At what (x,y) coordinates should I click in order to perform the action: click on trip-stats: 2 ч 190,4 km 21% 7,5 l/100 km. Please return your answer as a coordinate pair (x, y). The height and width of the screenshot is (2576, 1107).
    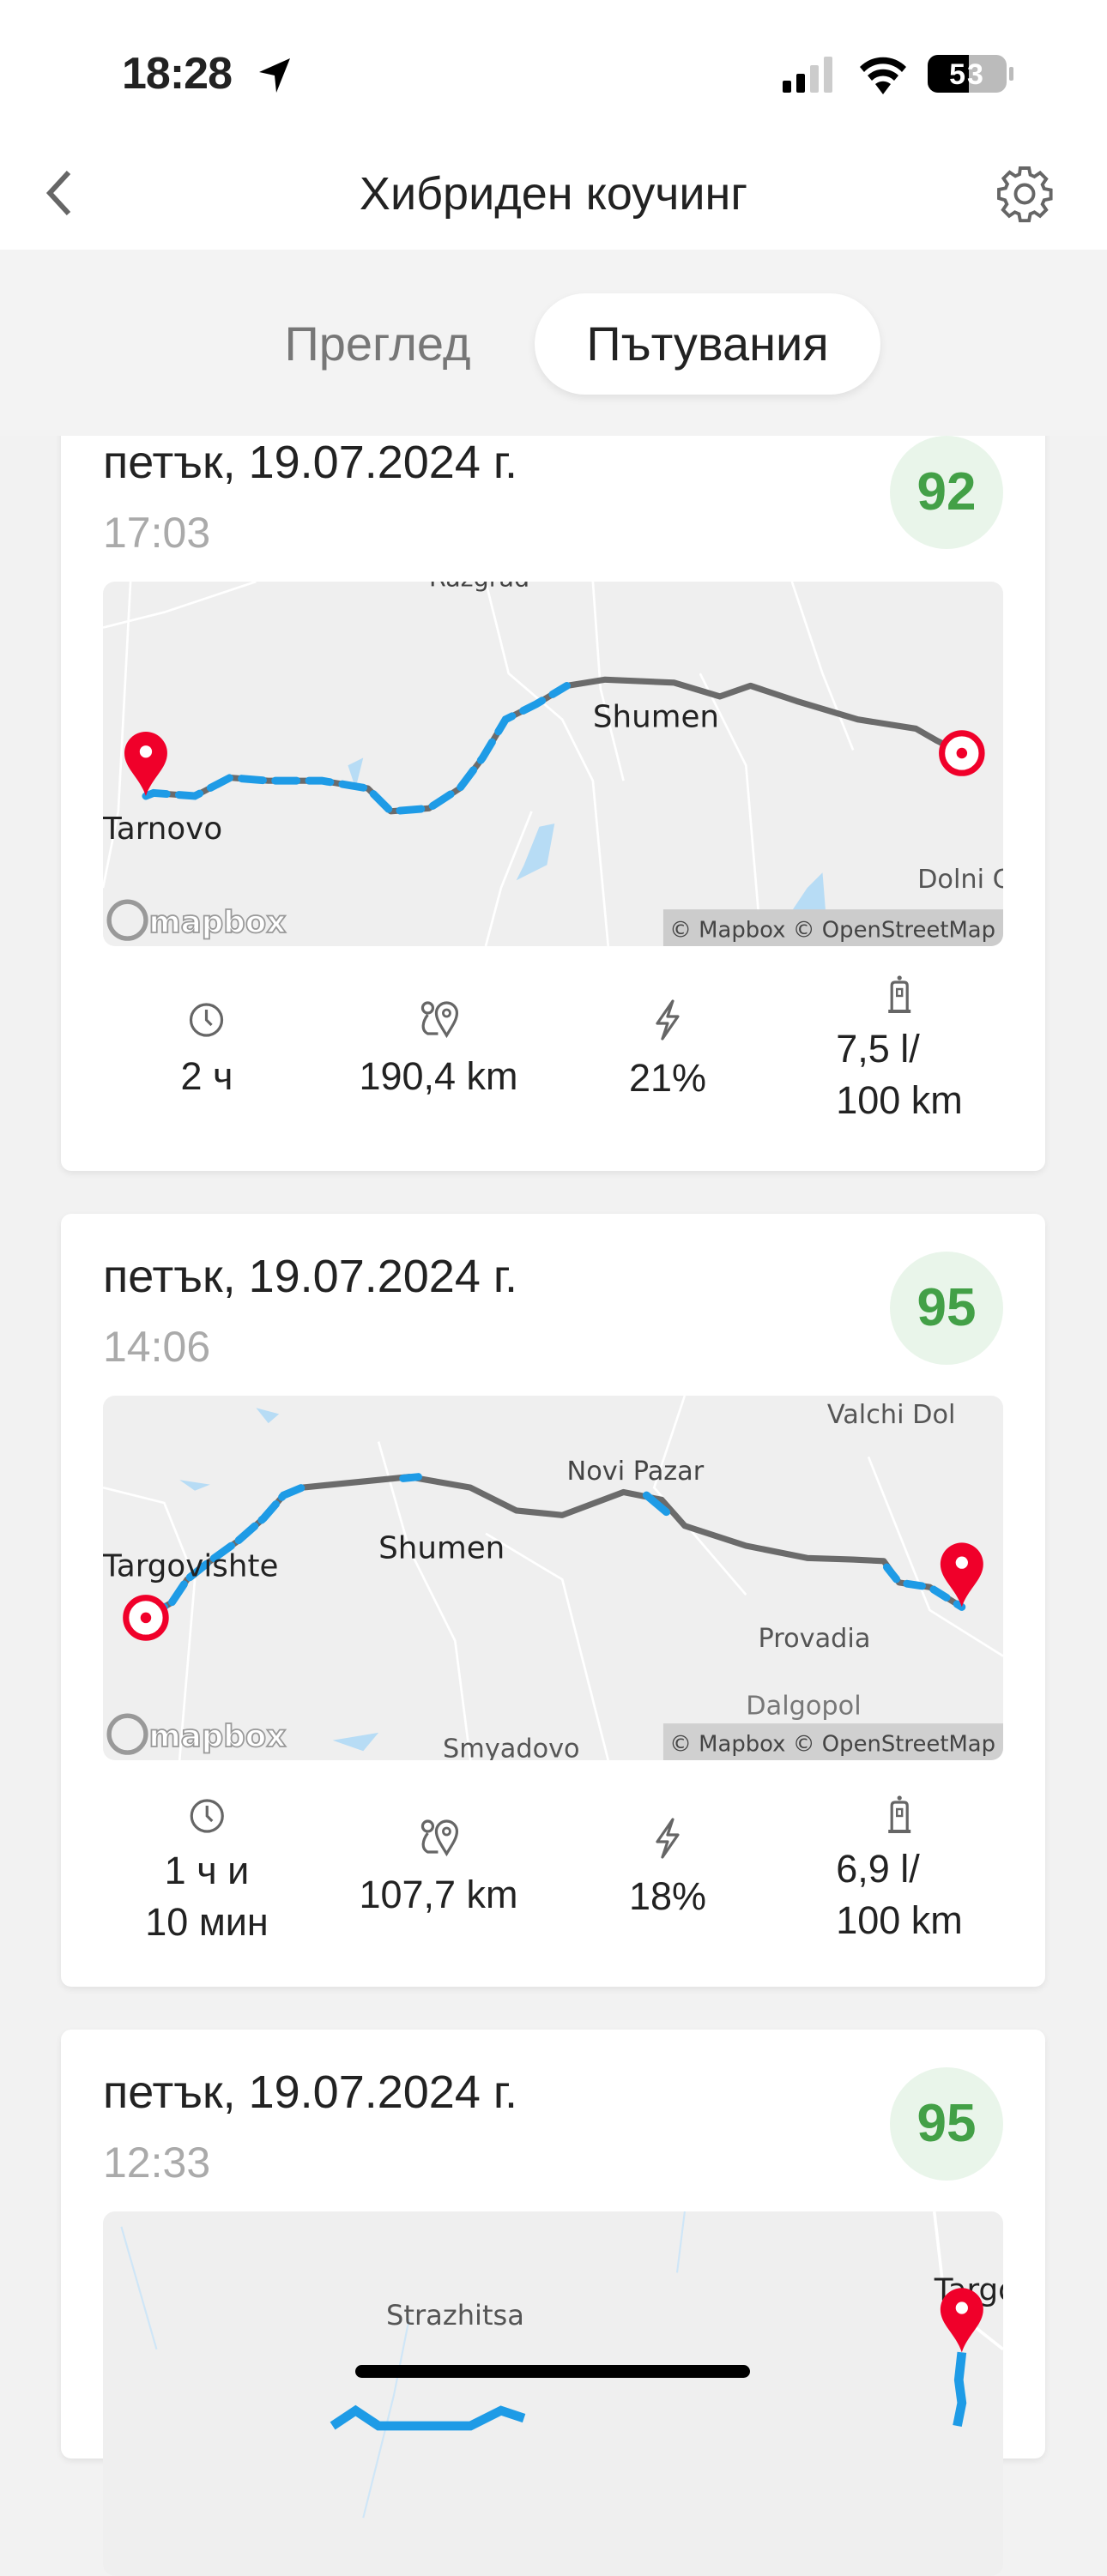
    Looking at the image, I should click on (553, 1073).